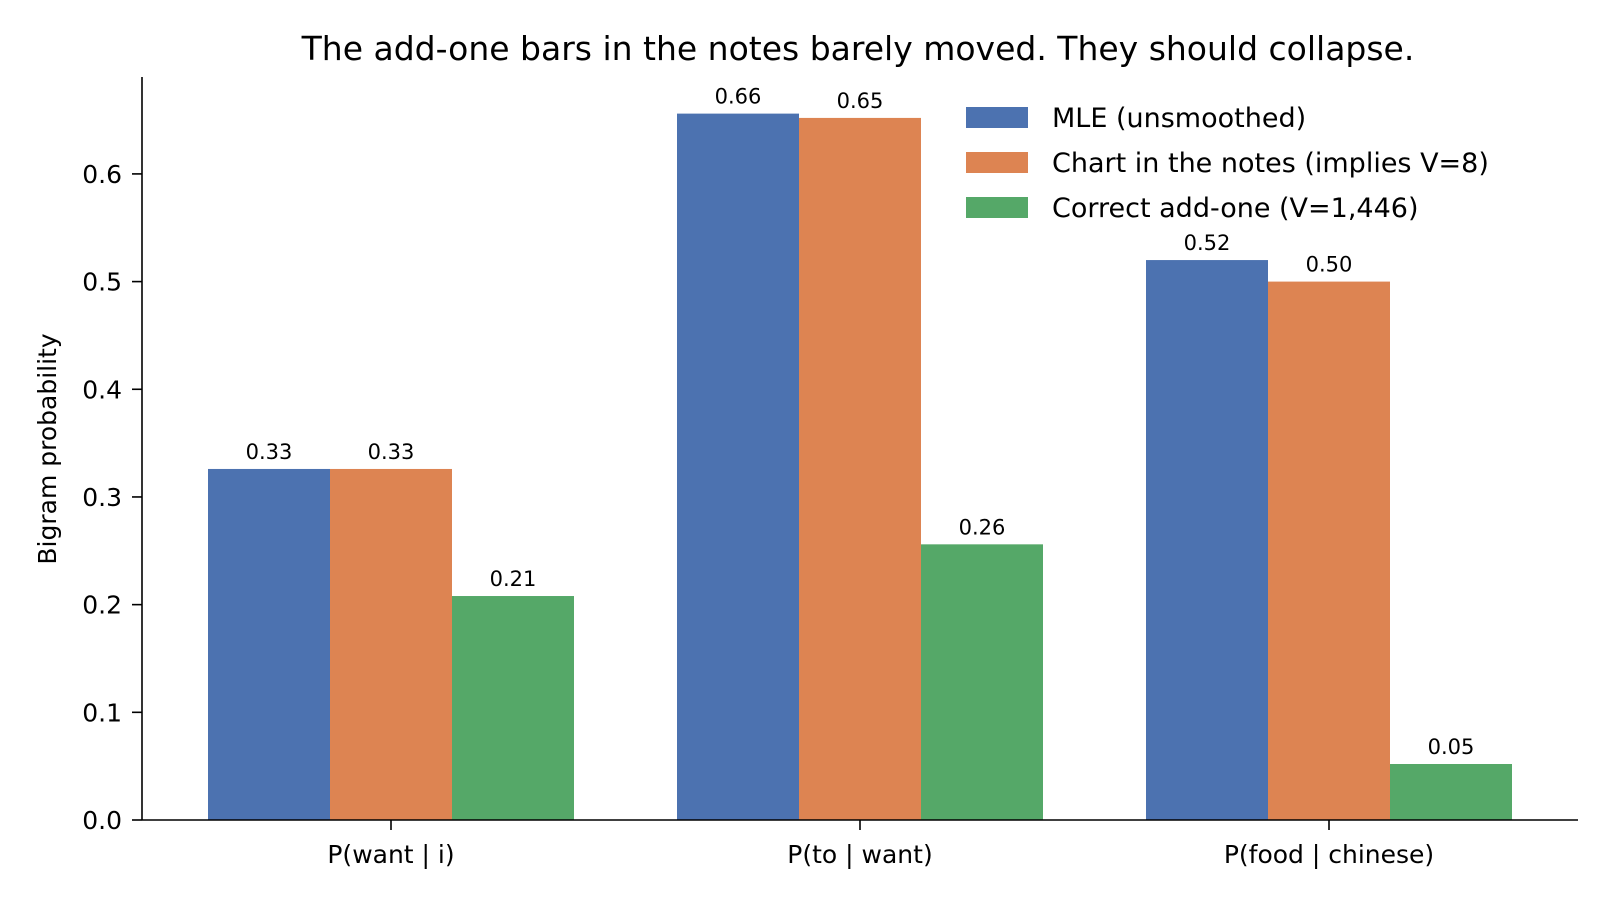  I want to click on y-tick-label-0: 0.0, so click(102, 820).